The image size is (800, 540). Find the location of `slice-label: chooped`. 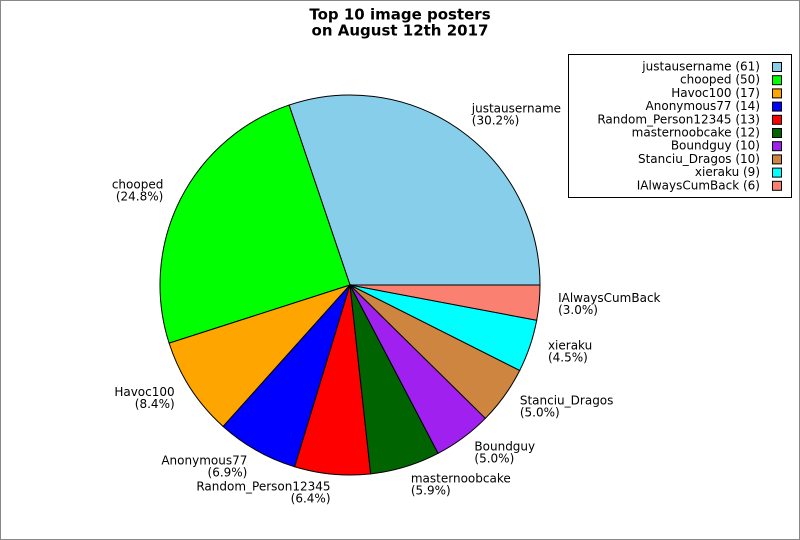

slice-label: chooped is located at coordinates (138, 184).